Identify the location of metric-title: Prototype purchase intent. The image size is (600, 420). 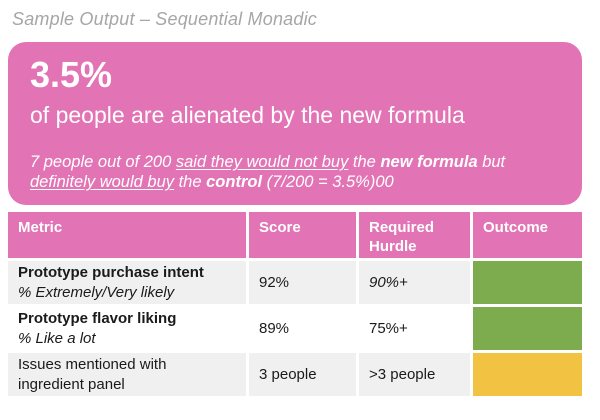
(111, 272).